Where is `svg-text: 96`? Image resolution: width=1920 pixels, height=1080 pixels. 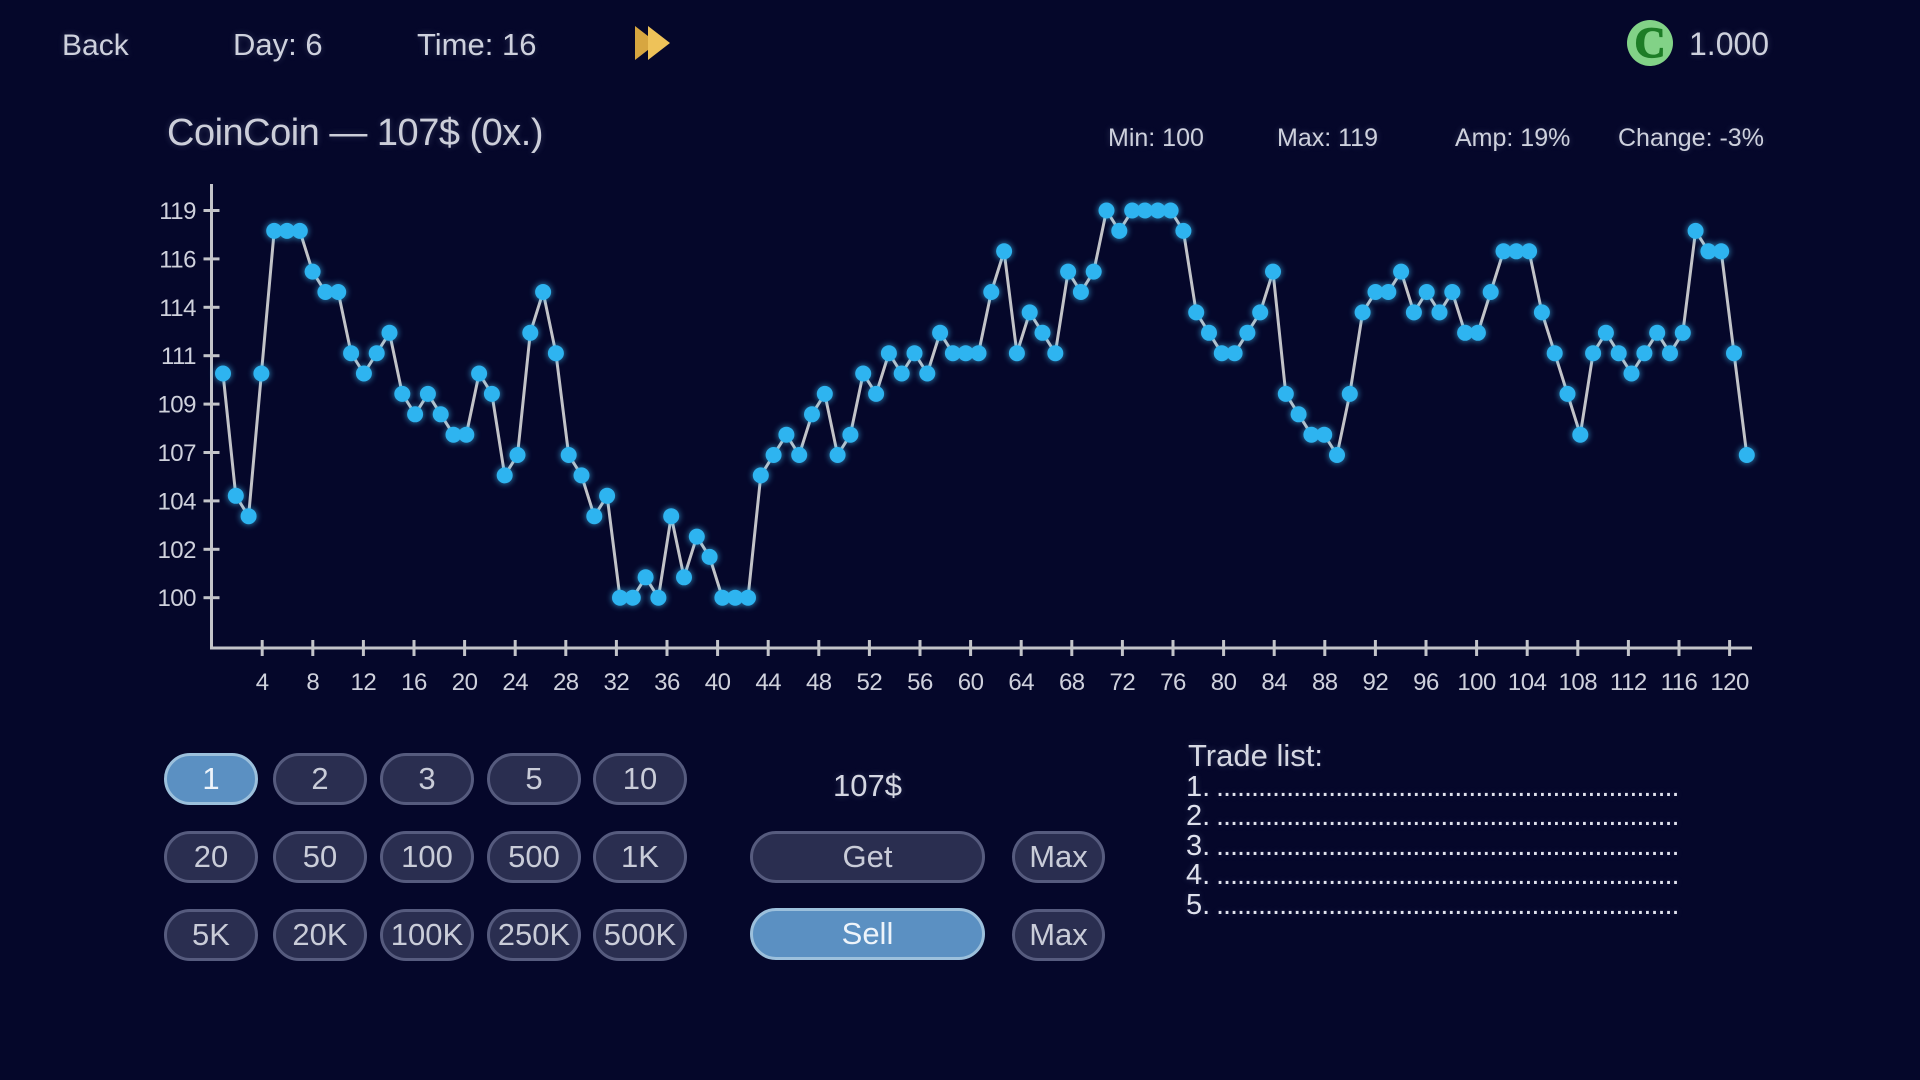 svg-text: 96 is located at coordinates (1426, 682).